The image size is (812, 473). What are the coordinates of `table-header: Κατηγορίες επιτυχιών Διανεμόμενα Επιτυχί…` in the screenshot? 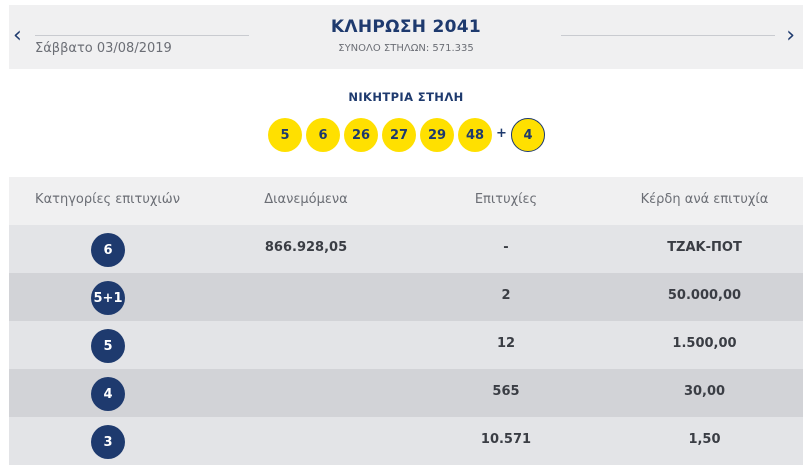 It's located at (406, 201).